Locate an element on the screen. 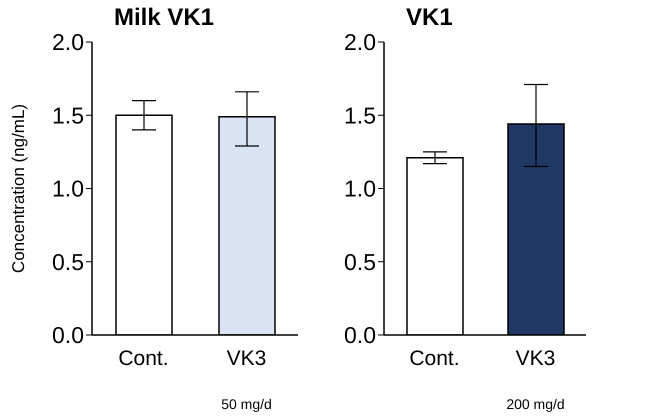  chart-title: VK1 is located at coordinates (429, 18).